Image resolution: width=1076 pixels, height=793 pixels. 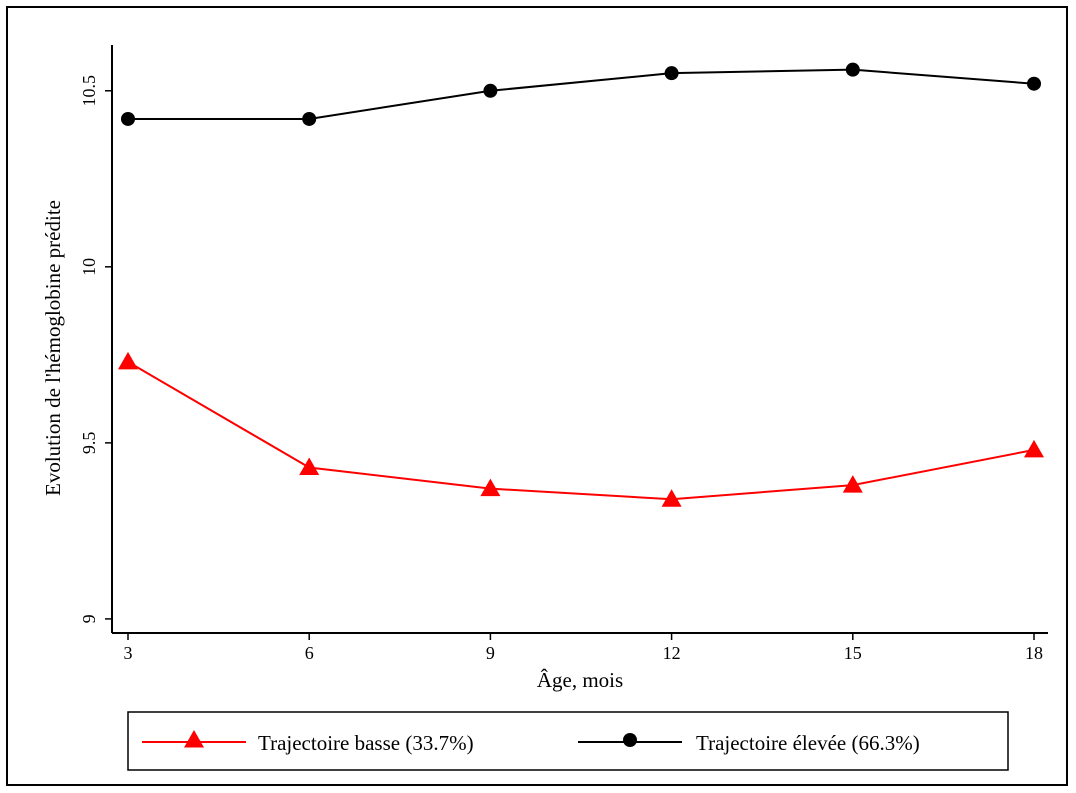 I want to click on legend-item: Trajectoire élevée (66.3%), so click(x=749, y=743).